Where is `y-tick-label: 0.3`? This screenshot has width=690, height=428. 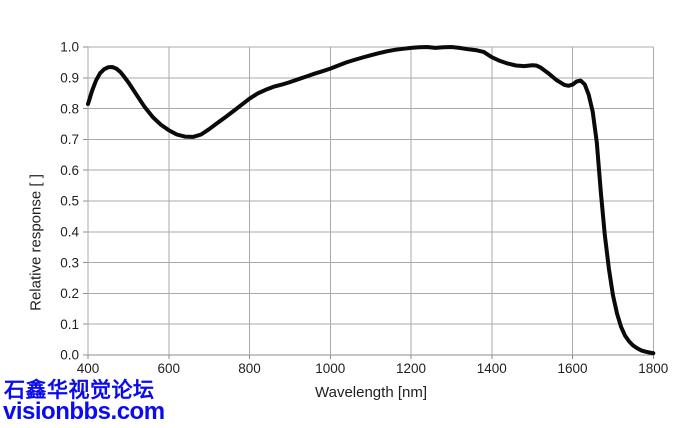
y-tick-label: 0.3 is located at coordinates (69, 262).